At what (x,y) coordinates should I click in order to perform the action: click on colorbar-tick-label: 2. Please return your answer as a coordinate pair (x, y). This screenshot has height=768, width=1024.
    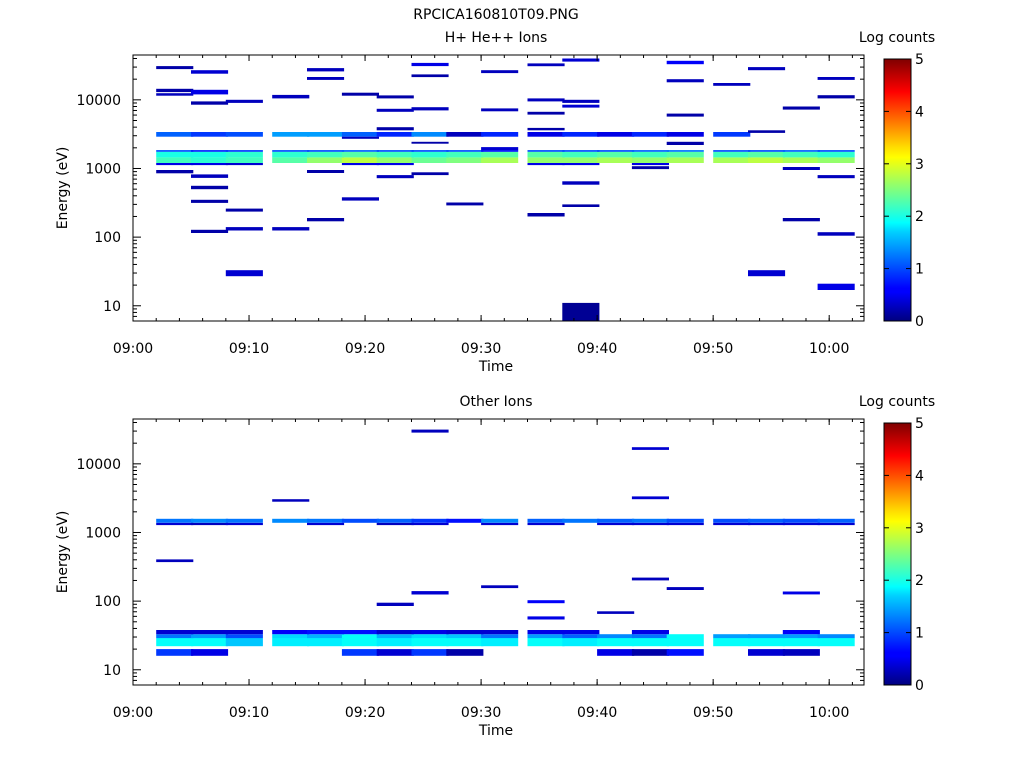
    Looking at the image, I should click on (919, 217).